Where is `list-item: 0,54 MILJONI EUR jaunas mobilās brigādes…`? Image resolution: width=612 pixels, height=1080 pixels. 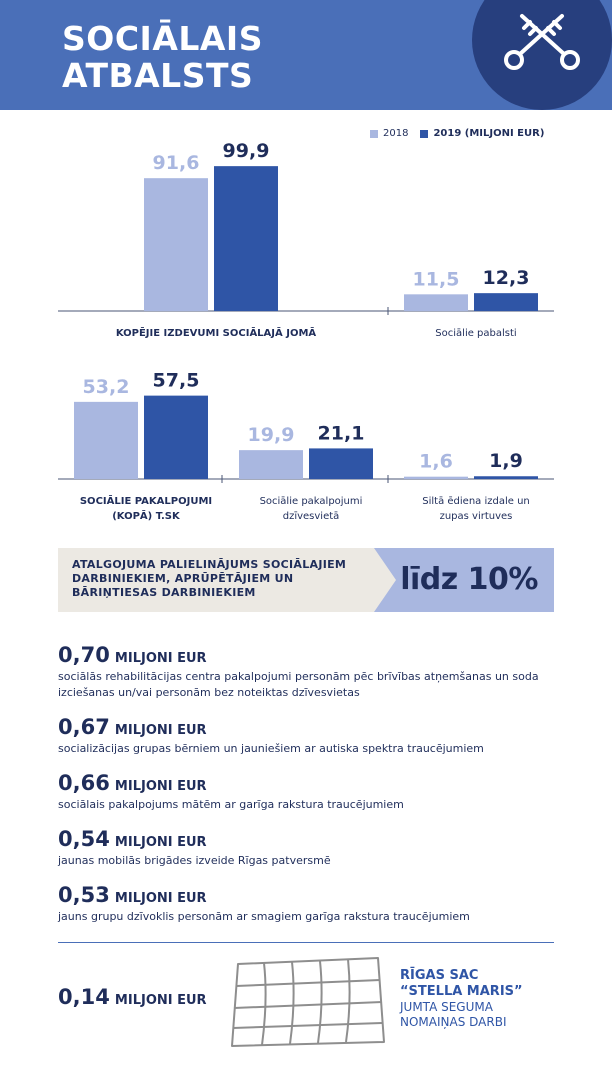
list-item: 0,54 MILJONI EUR jaunas mobilās brigādes… is located at coordinates (308, 848).